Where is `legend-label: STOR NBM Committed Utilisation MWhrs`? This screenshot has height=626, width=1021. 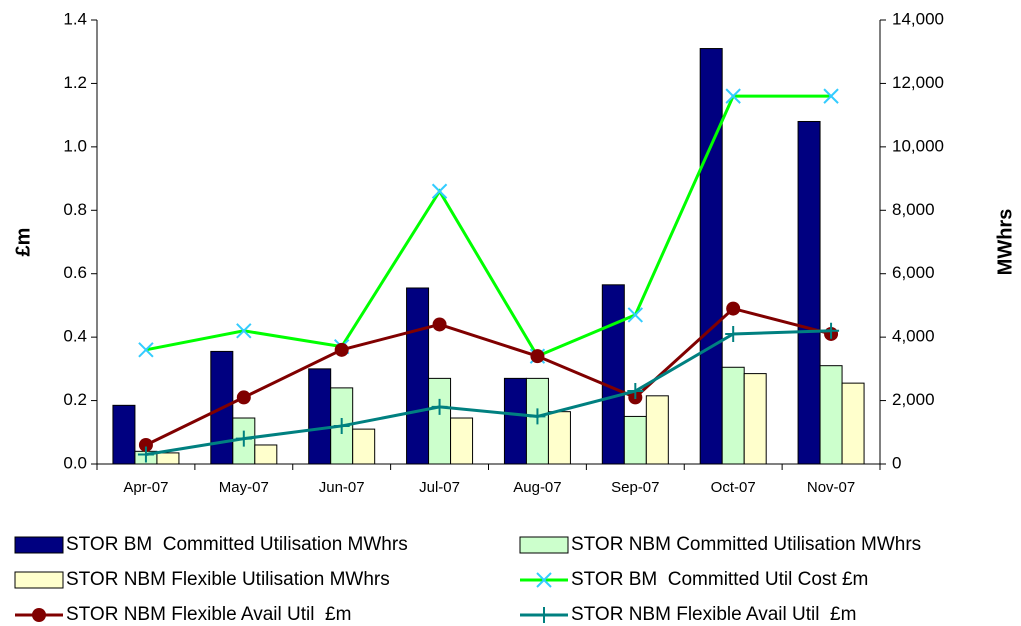 legend-label: STOR NBM Committed Utilisation MWhrs is located at coordinates (746, 544).